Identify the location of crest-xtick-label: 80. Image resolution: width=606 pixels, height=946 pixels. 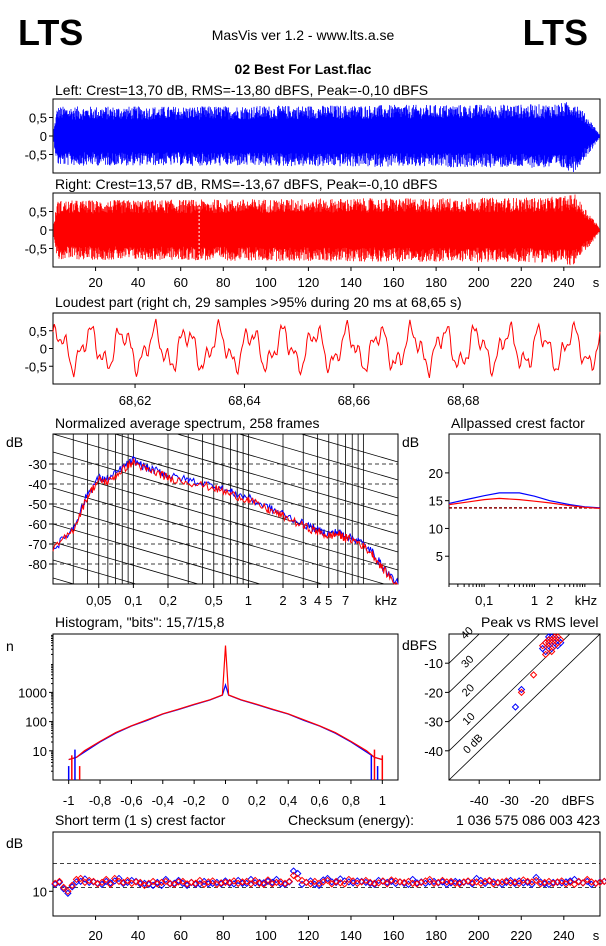
(223, 935).